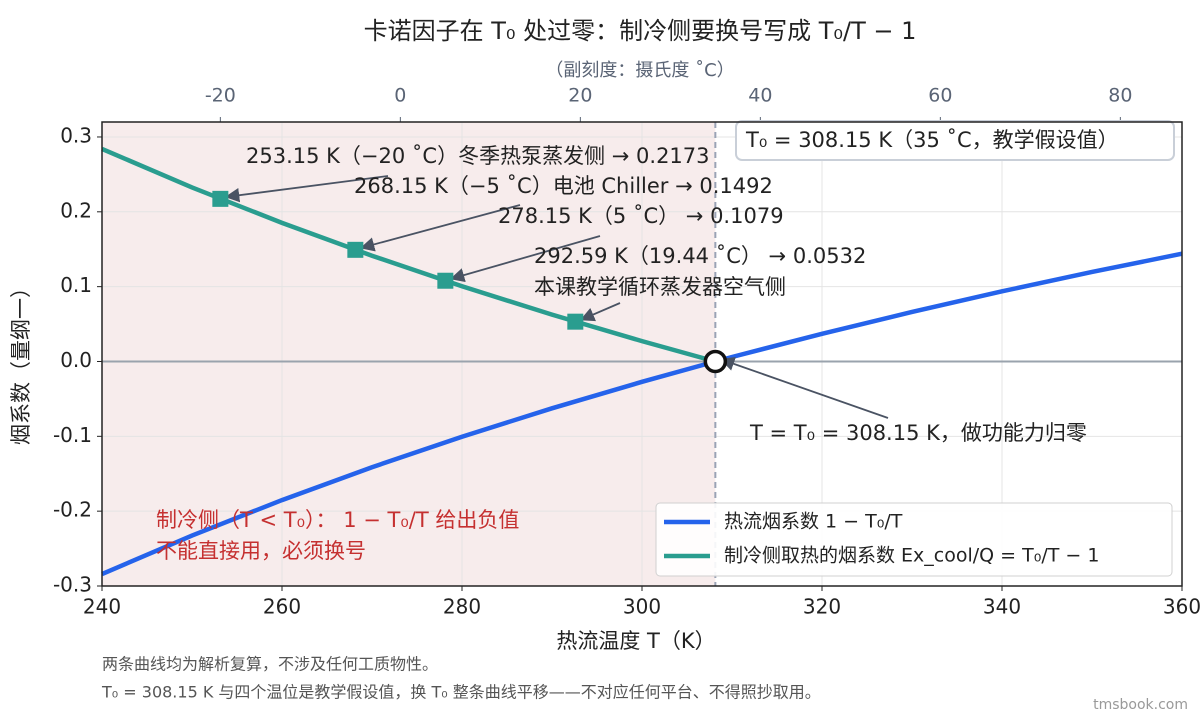  Describe the element at coordinates (478, 156) in the screenshot. I see `annotation-text: 253.15 K（−20 ˚C）冬季热泵蒸发侧 → 0.2173` at that location.